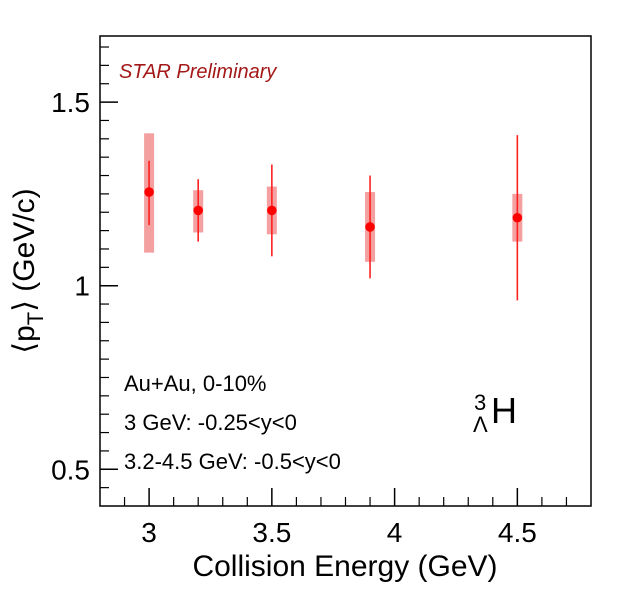 This screenshot has height=604, width=623. I want to click on species-element: H, so click(504, 410).